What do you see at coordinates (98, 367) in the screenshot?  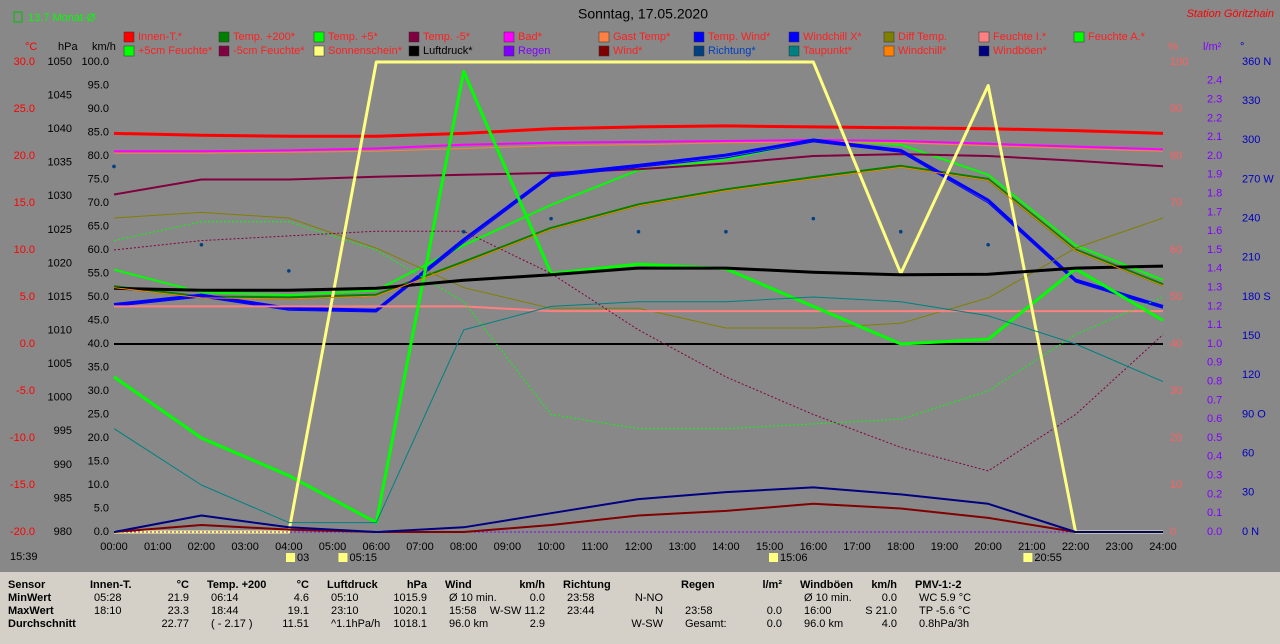 I see `y-tick-label: 35.0` at bounding box center [98, 367].